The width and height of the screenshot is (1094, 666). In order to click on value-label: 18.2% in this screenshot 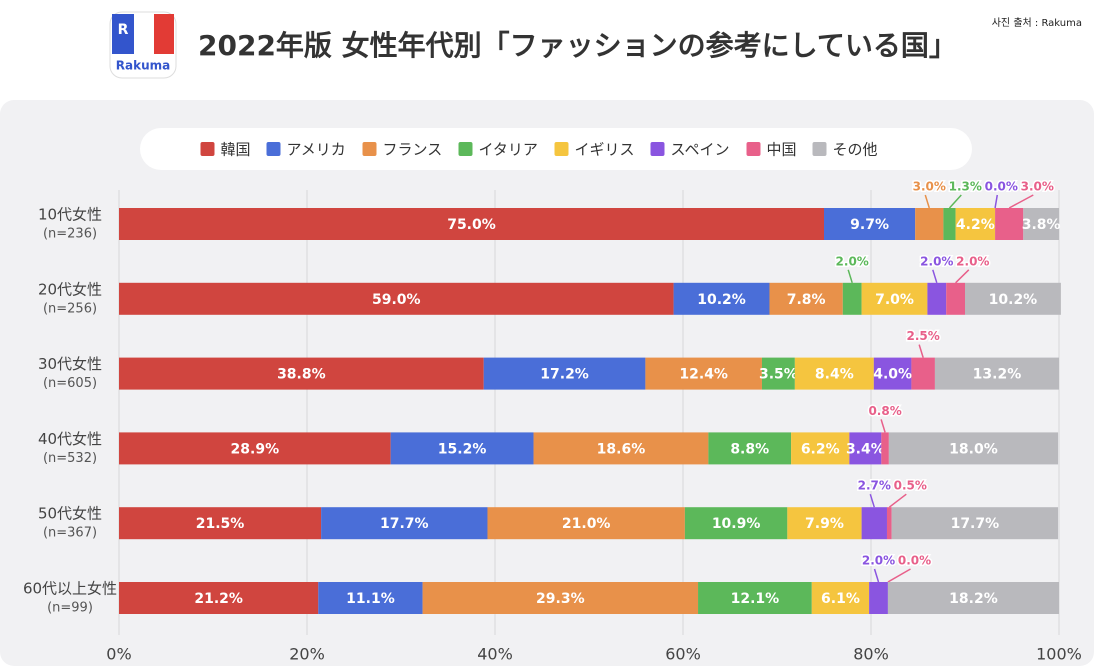, I will do `click(973, 599)`.